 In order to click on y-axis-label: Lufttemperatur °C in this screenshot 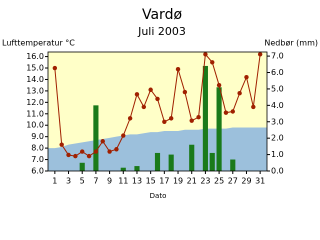, I will do `click(38, 43)`.